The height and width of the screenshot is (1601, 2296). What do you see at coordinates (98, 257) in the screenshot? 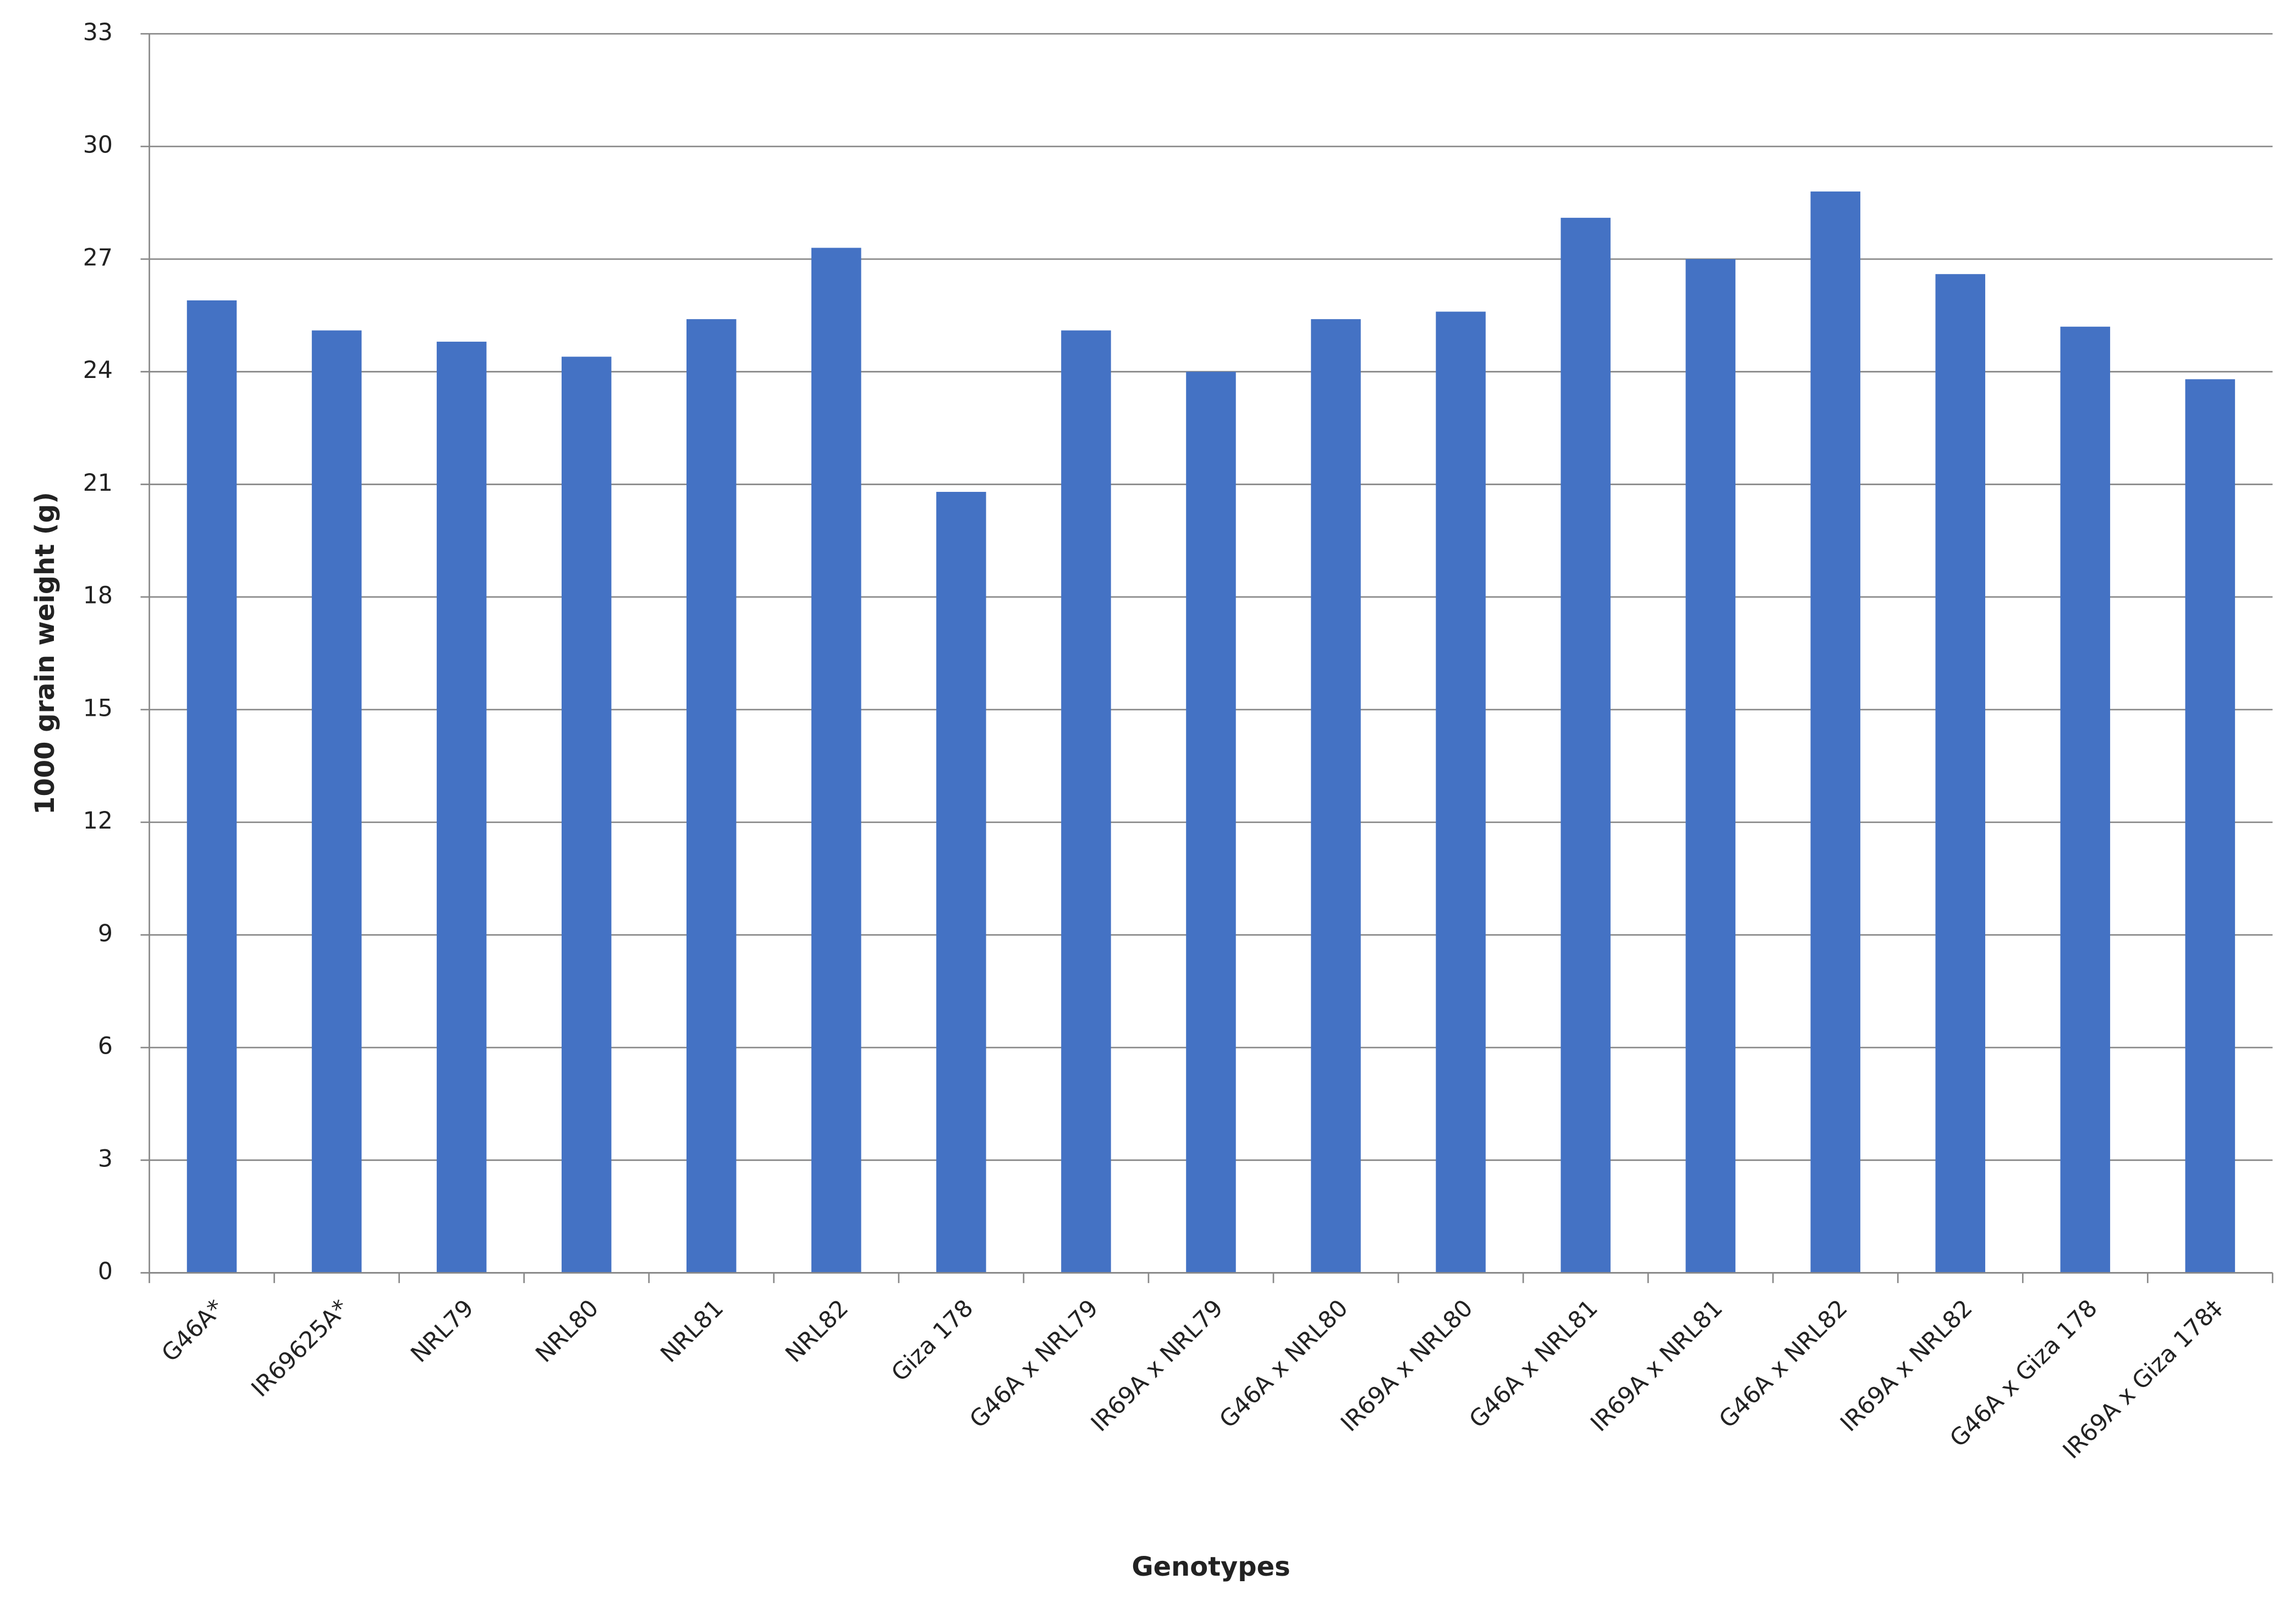
I see `y-tick-label: 27` at bounding box center [98, 257].